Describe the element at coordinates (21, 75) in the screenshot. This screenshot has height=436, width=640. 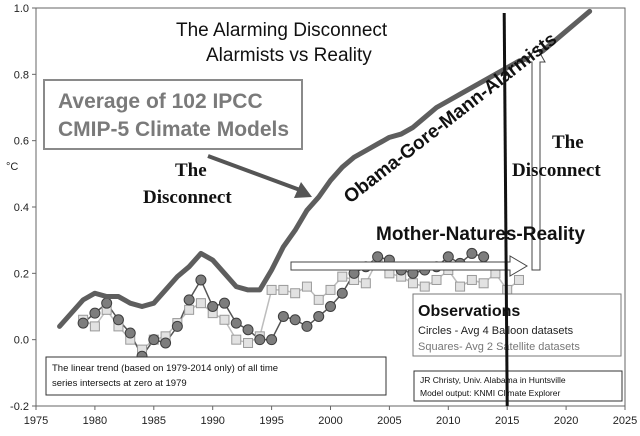
I see `y-tick-label: 0.8` at that location.